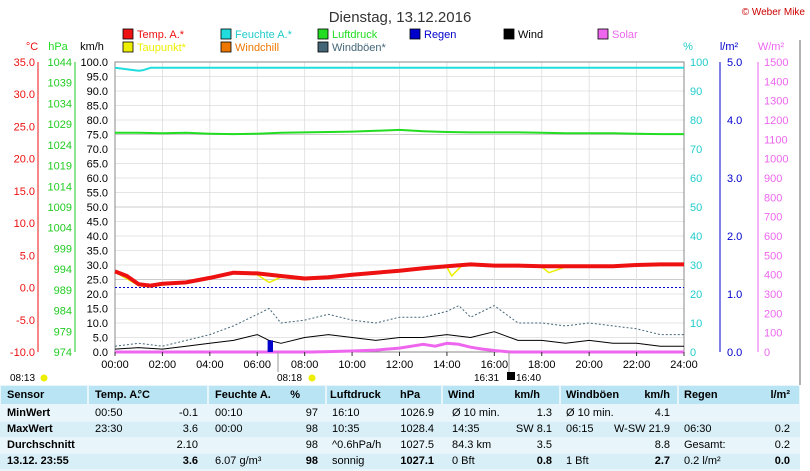 This screenshot has height=471, width=810. I want to click on legend-label: Wind, so click(530, 35).